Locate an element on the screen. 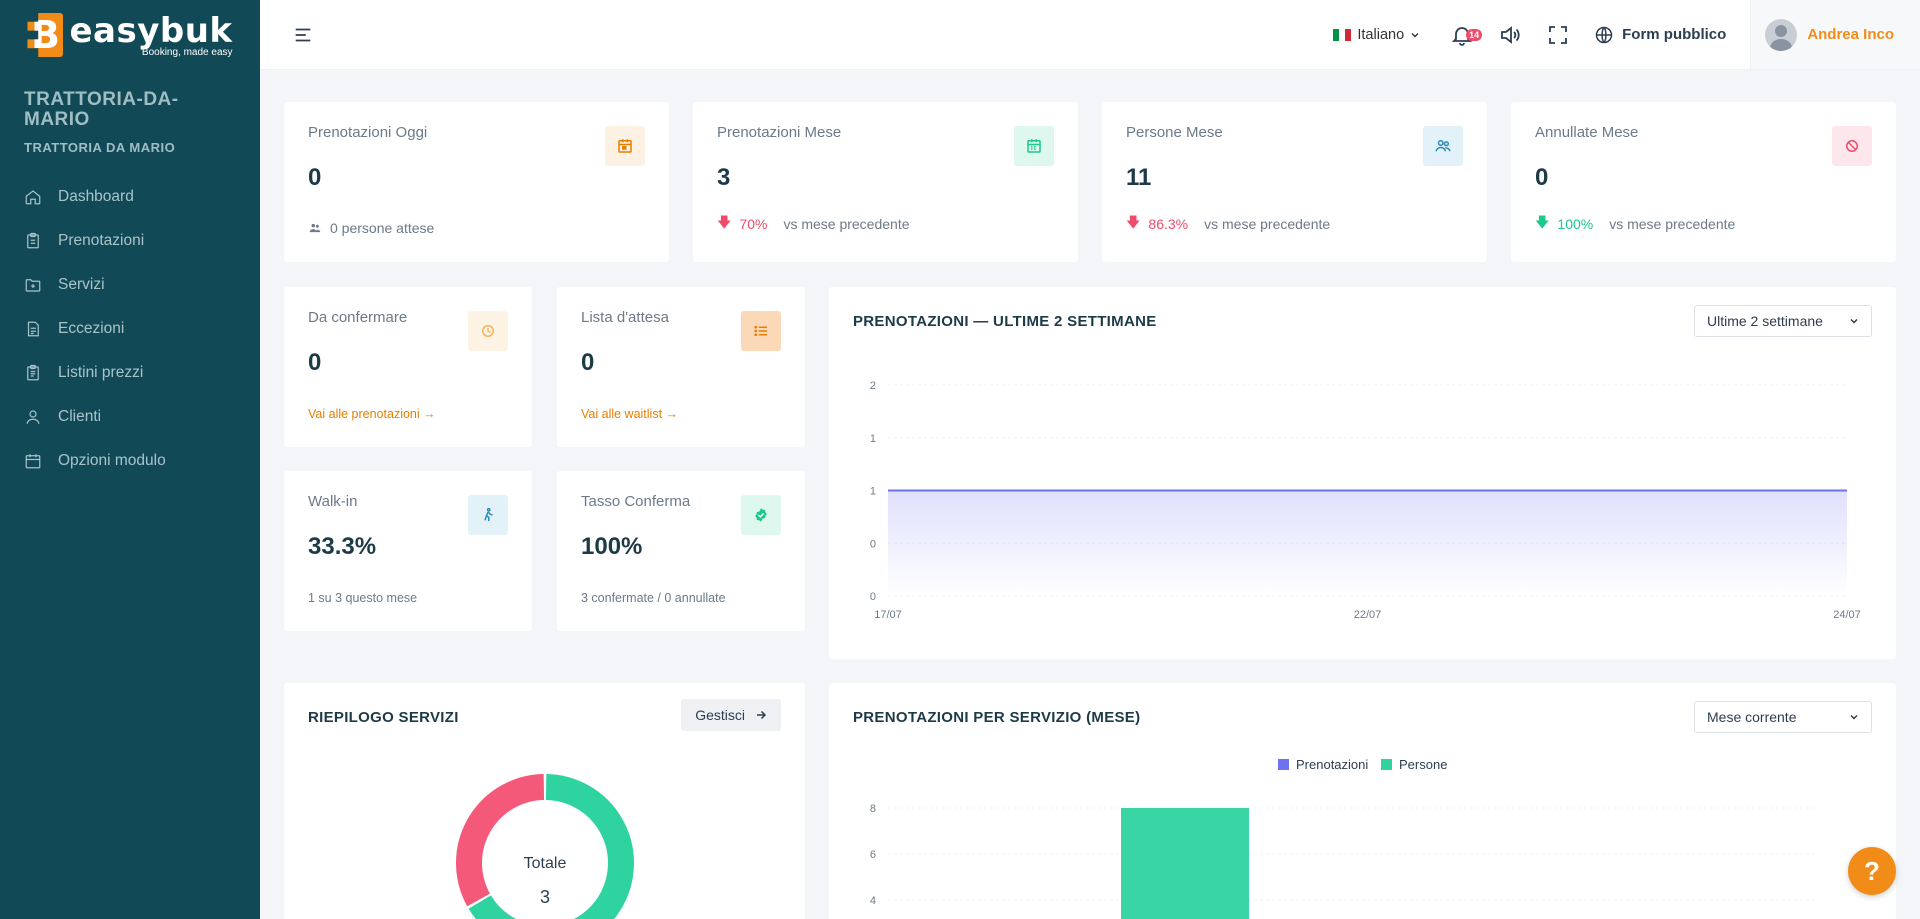 Image resolution: width=1920 pixels, height=919 pixels. y-tick-label: 4 is located at coordinates (873, 901).